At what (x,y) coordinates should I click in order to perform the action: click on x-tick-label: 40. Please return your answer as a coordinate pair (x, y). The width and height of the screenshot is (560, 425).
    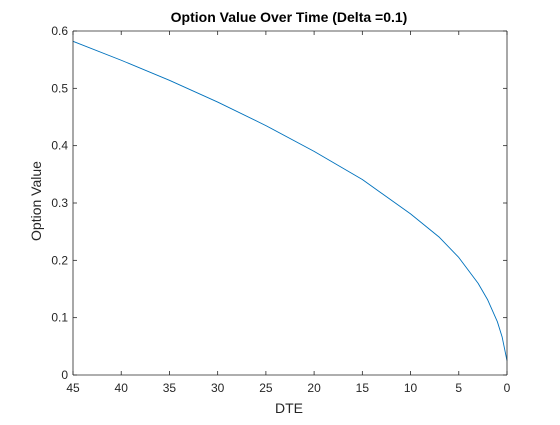
    Looking at the image, I should click on (122, 388).